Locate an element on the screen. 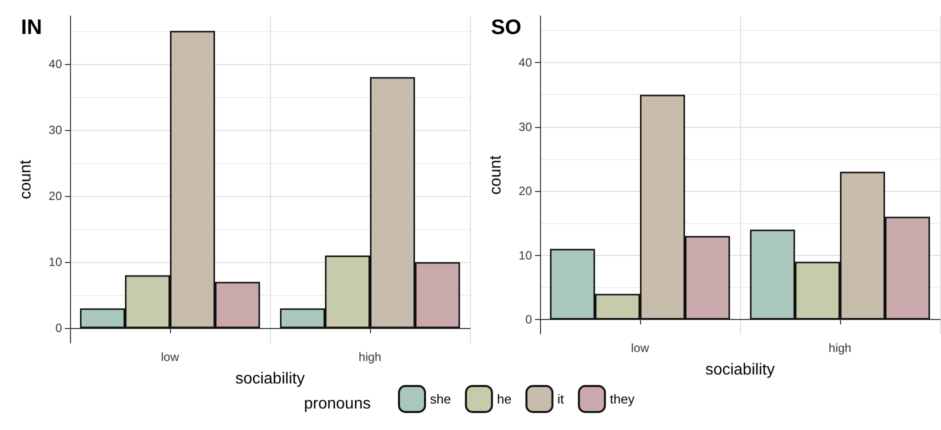 Image resolution: width=941 pixels, height=430 pixels. legend-label: she is located at coordinates (440, 399).